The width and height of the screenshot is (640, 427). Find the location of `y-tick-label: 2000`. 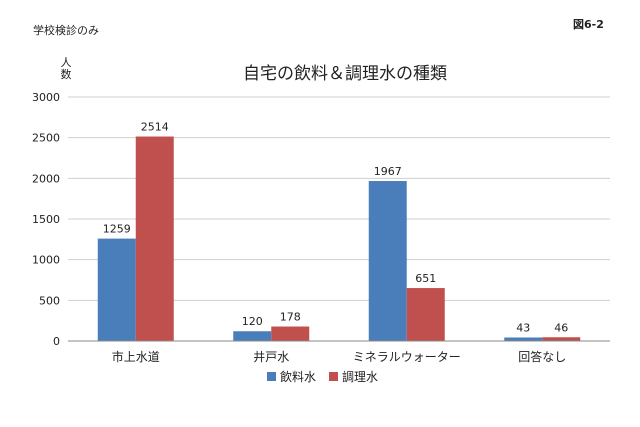

y-tick-label: 2000 is located at coordinates (46, 178).